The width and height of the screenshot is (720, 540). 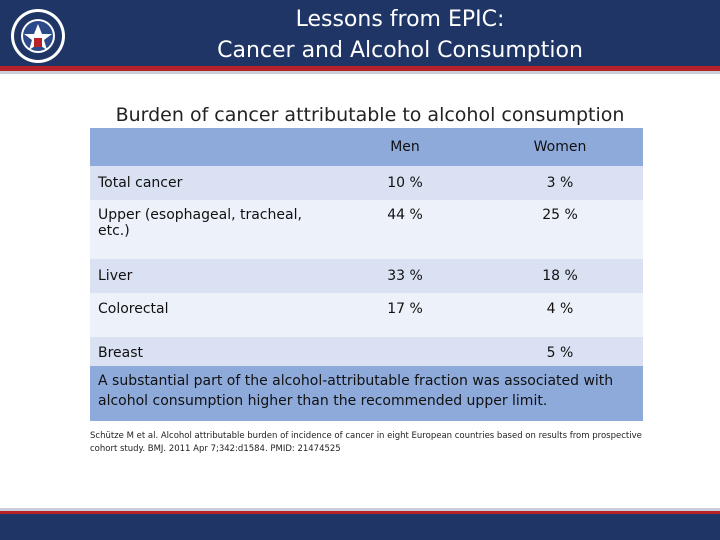 I want to click on header-grey-stripe, so click(x=360, y=72).